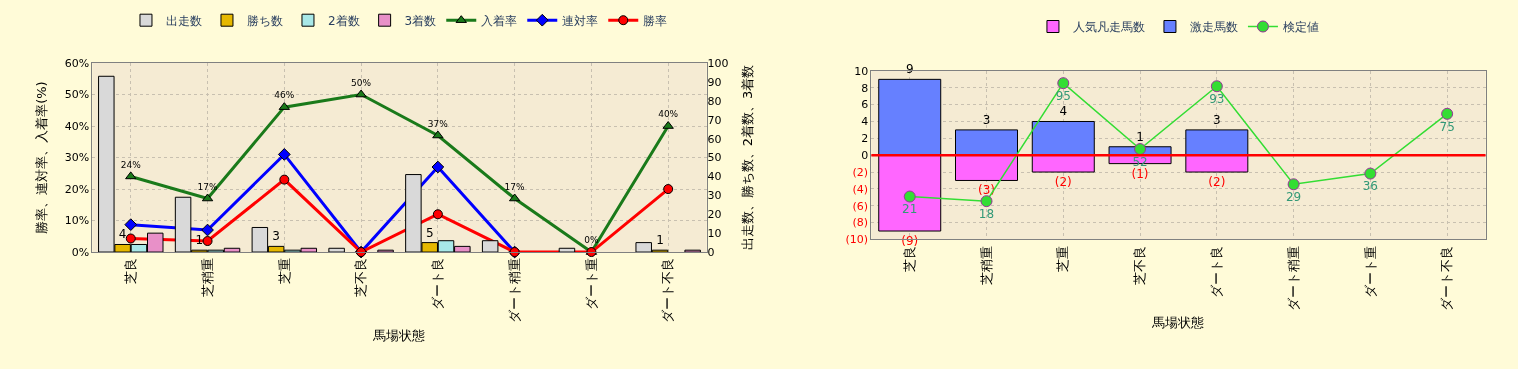 The width and height of the screenshot is (1518, 369). What do you see at coordinates (438, 123) in the screenshot?
I see `data-label: 37%` at bounding box center [438, 123].